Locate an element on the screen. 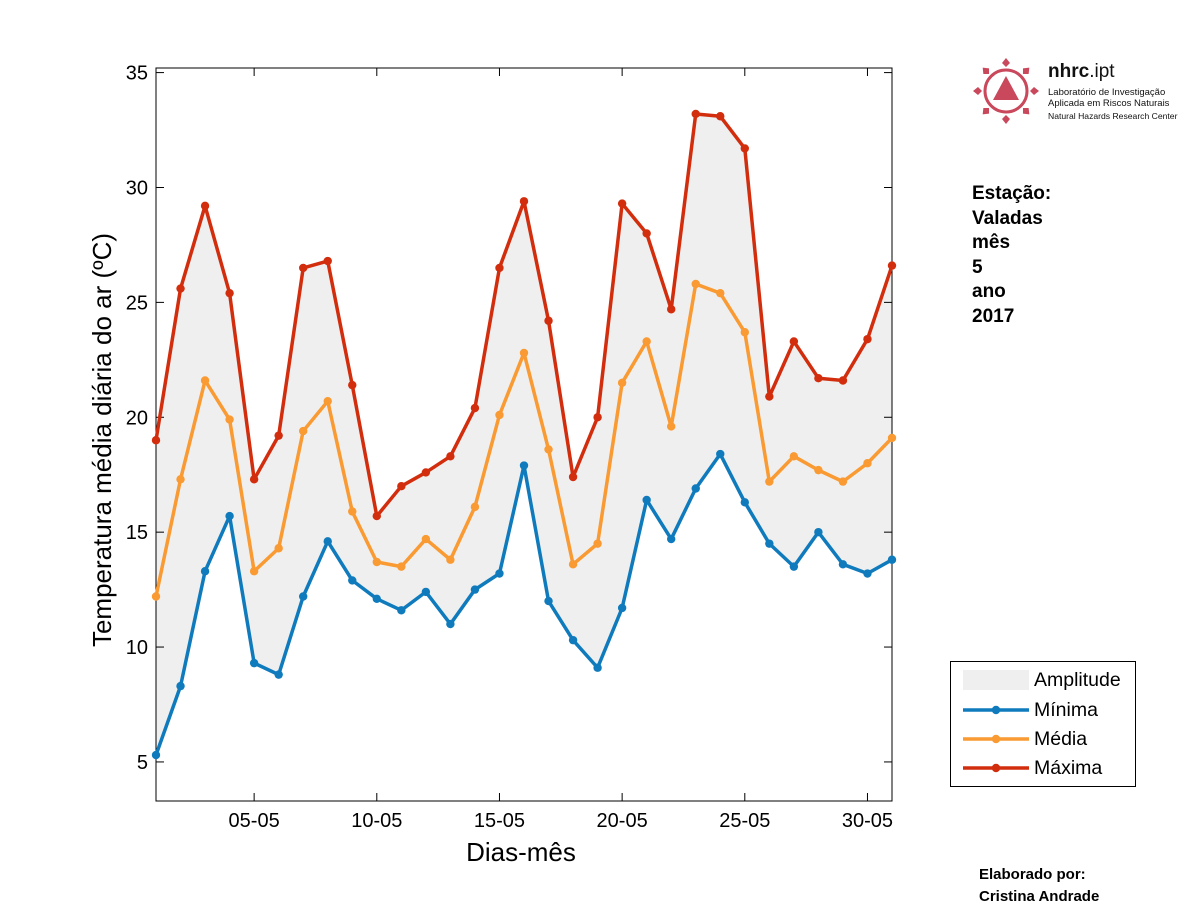 This screenshot has width=1200, height=908. station-info: Estação: Valadas mês 5 ano 2017 is located at coordinates (1011, 255).